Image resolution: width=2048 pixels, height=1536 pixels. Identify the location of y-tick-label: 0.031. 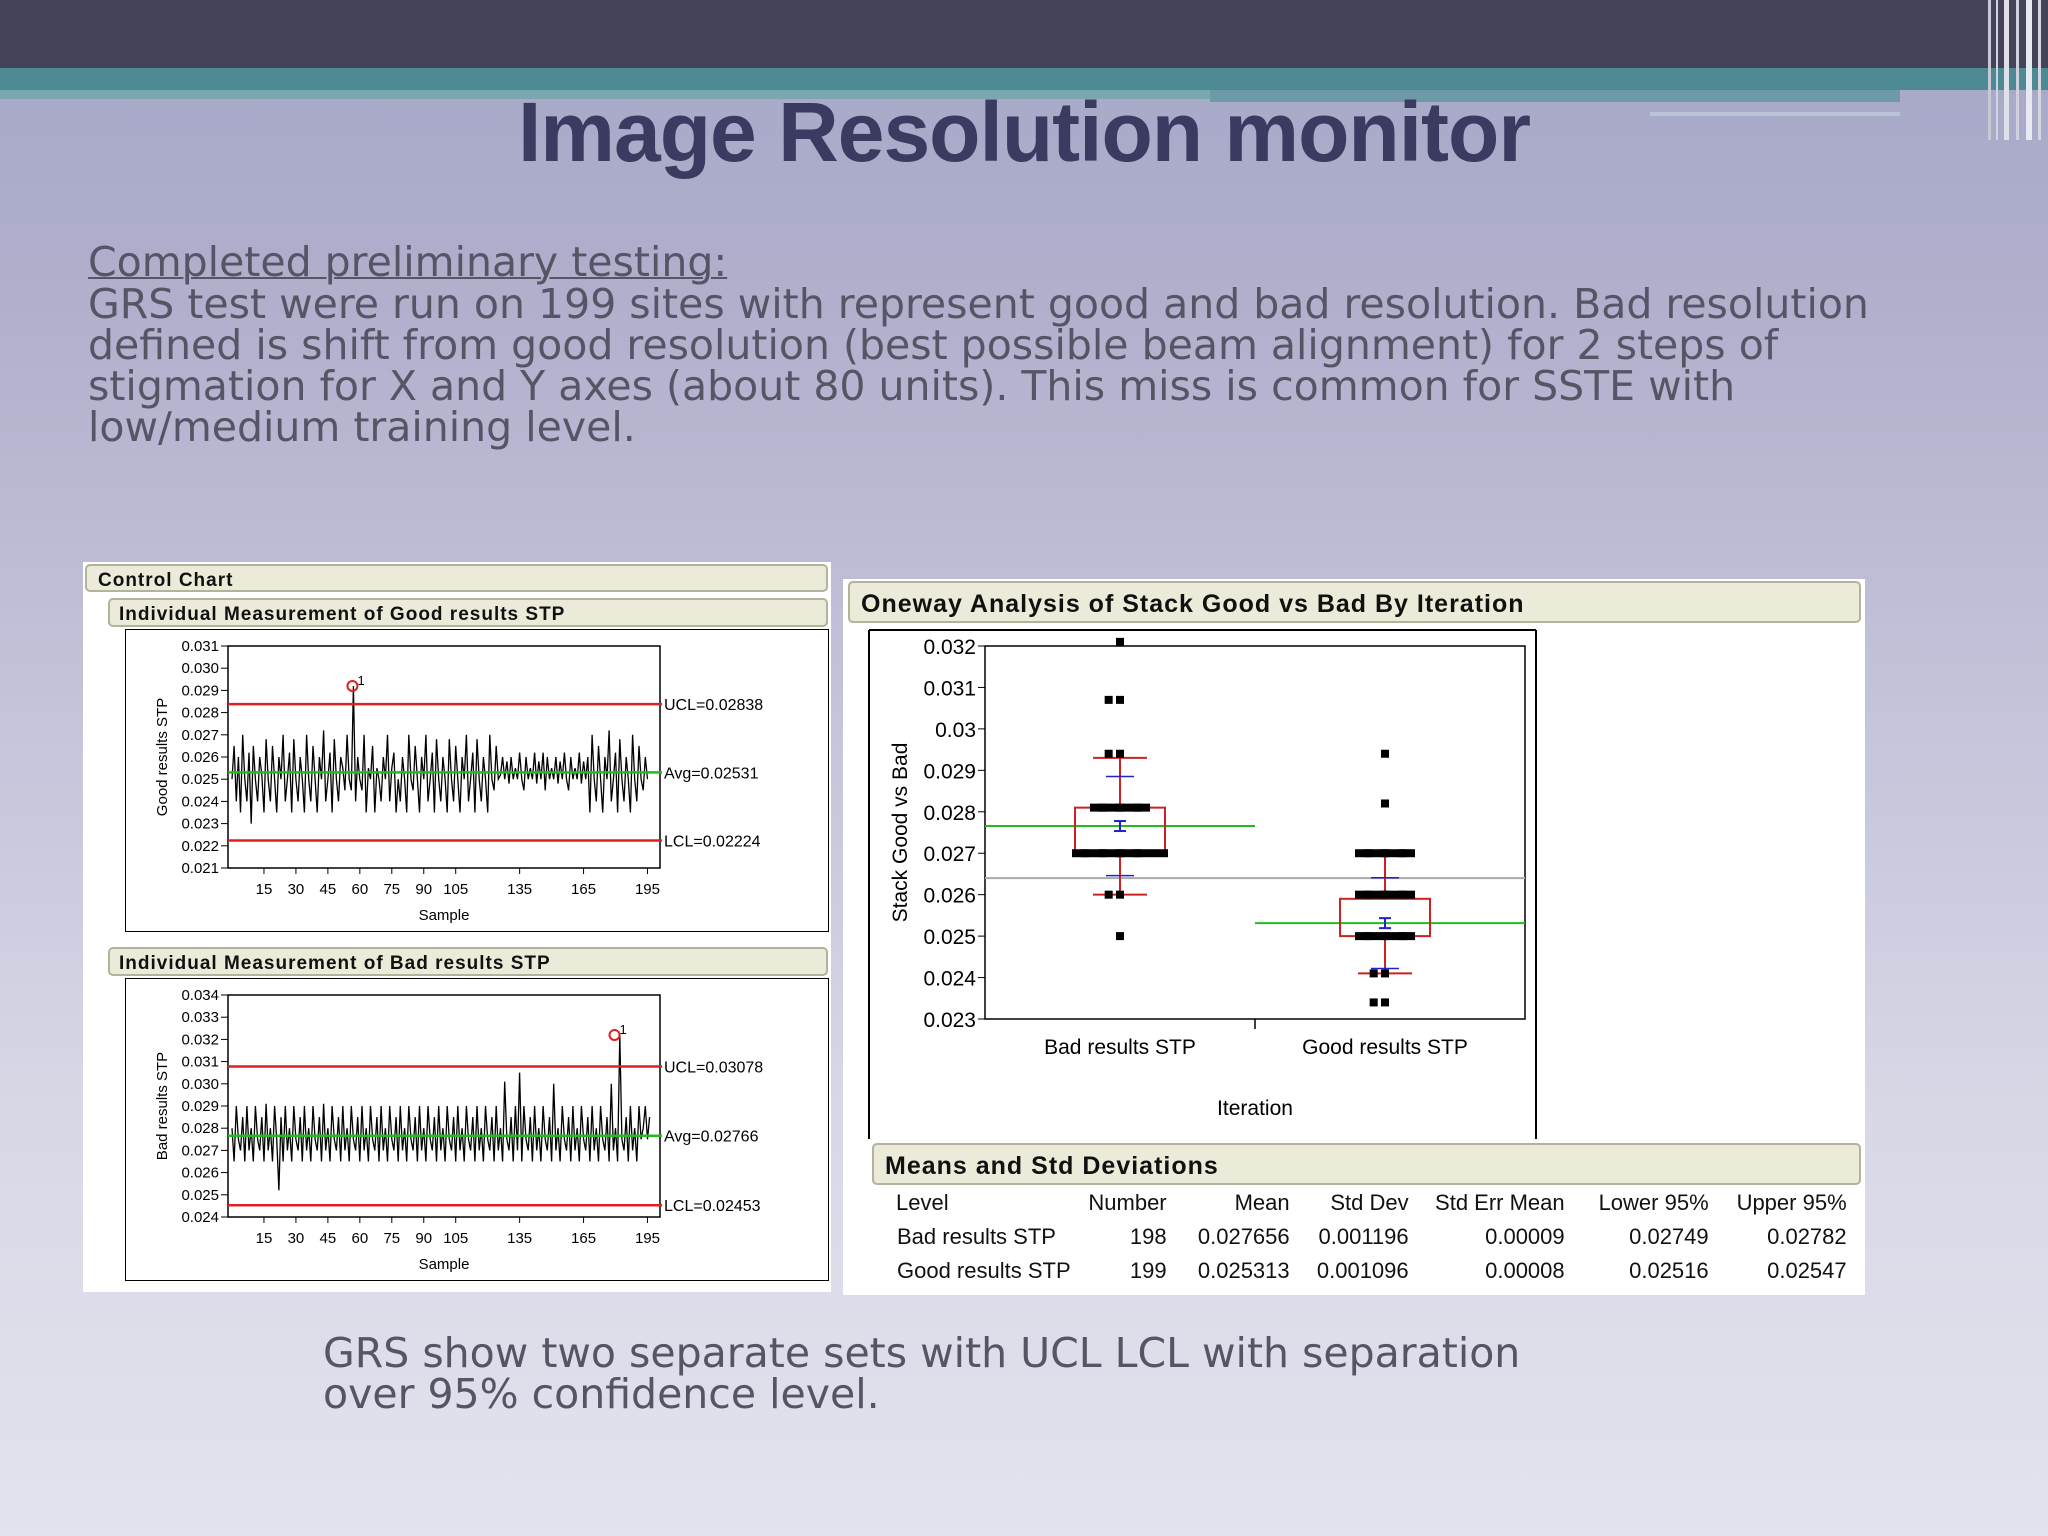
(949, 688).